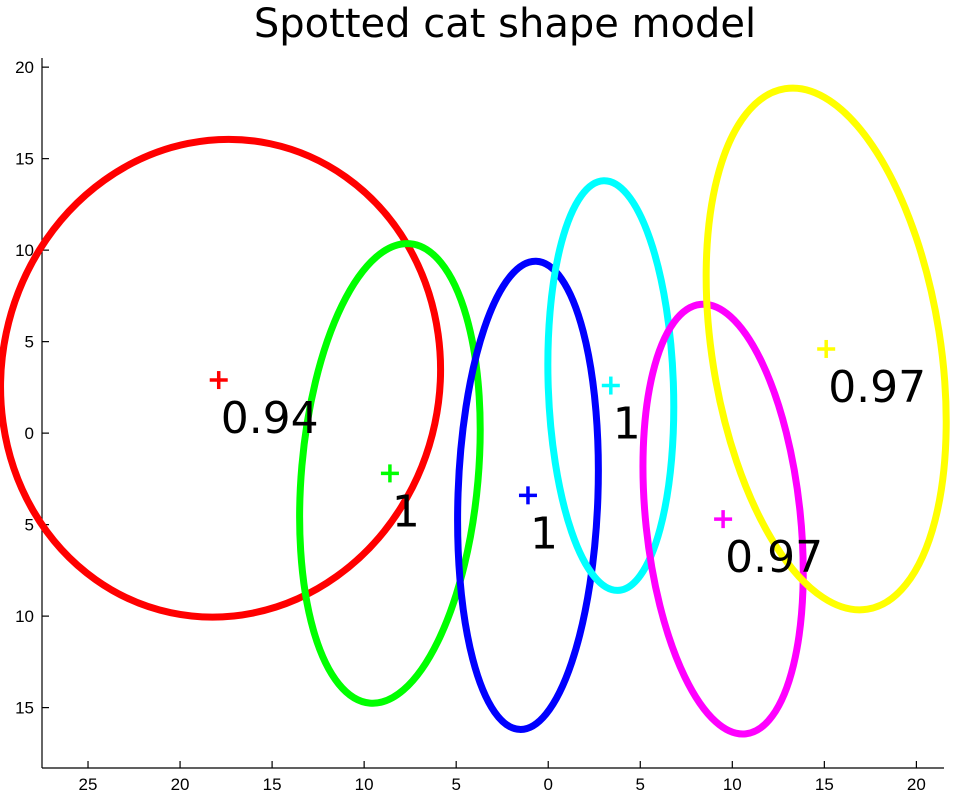  What do you see at coordinates (32, 388) in the screenshot?
I see `y-ticks: 20 15 10 5 0 5 10 15` at bounding box center [32, 388].